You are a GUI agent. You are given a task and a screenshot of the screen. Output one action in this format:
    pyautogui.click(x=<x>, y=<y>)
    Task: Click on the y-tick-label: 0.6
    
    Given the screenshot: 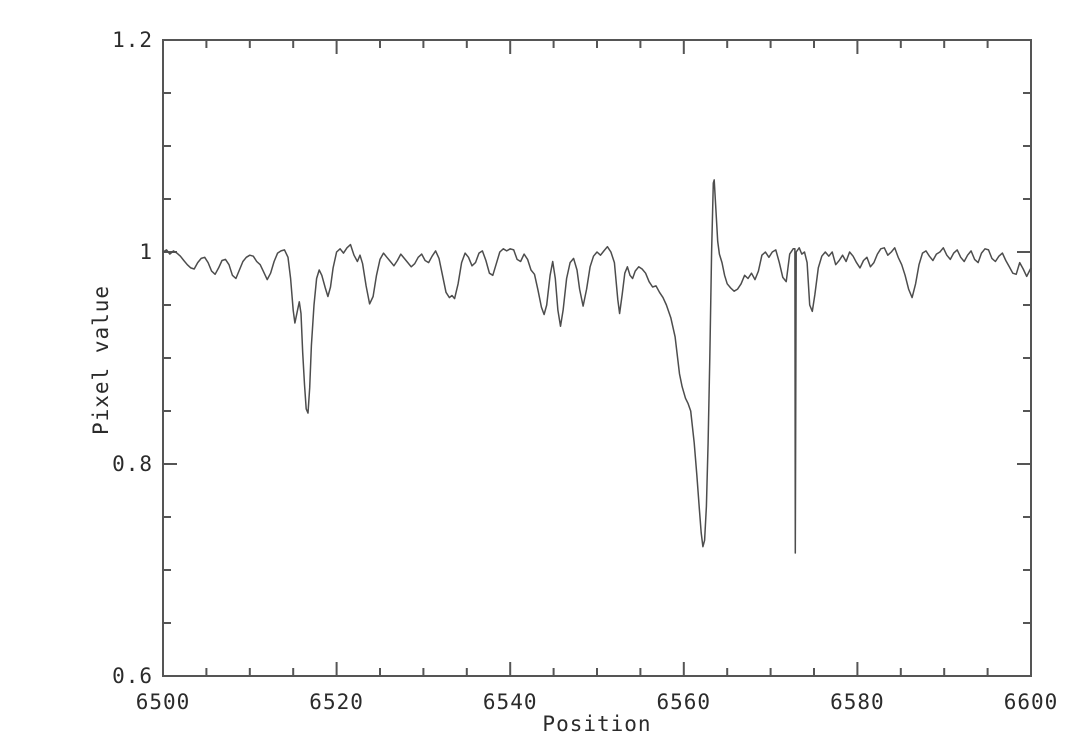 What is the action you would take?
    pyautogui.click(x=132, y=676)
    